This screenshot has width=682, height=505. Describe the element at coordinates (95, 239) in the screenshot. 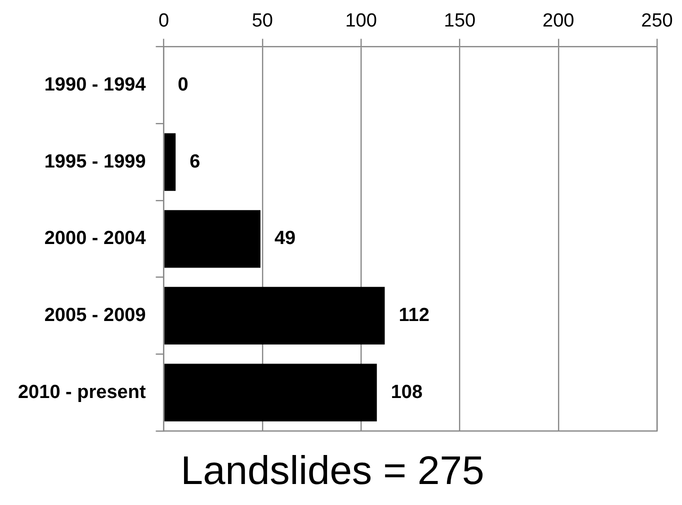

I see `y-tick-label: 2000 - 2004` at that location.